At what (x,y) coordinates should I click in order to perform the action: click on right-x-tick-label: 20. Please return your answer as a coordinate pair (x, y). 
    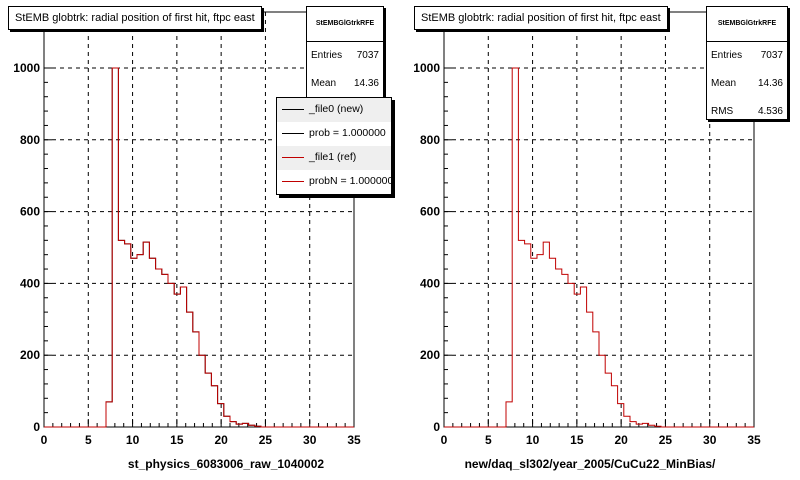
    Looking at the image, I should click on (621, 440).